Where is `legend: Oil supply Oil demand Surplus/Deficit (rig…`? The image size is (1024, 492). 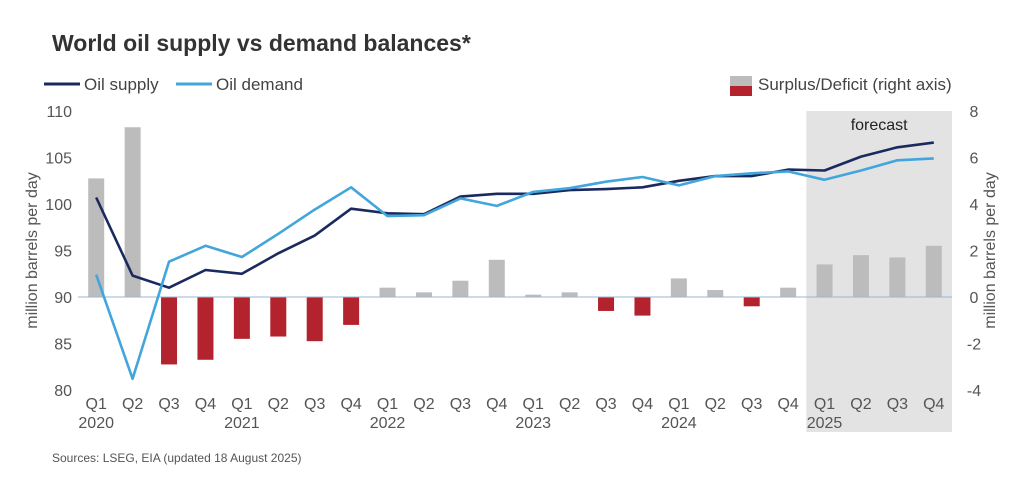 legend: Oil supply Oil demand Surplus/Deficit (rig… is located at coordinates (498, 85).